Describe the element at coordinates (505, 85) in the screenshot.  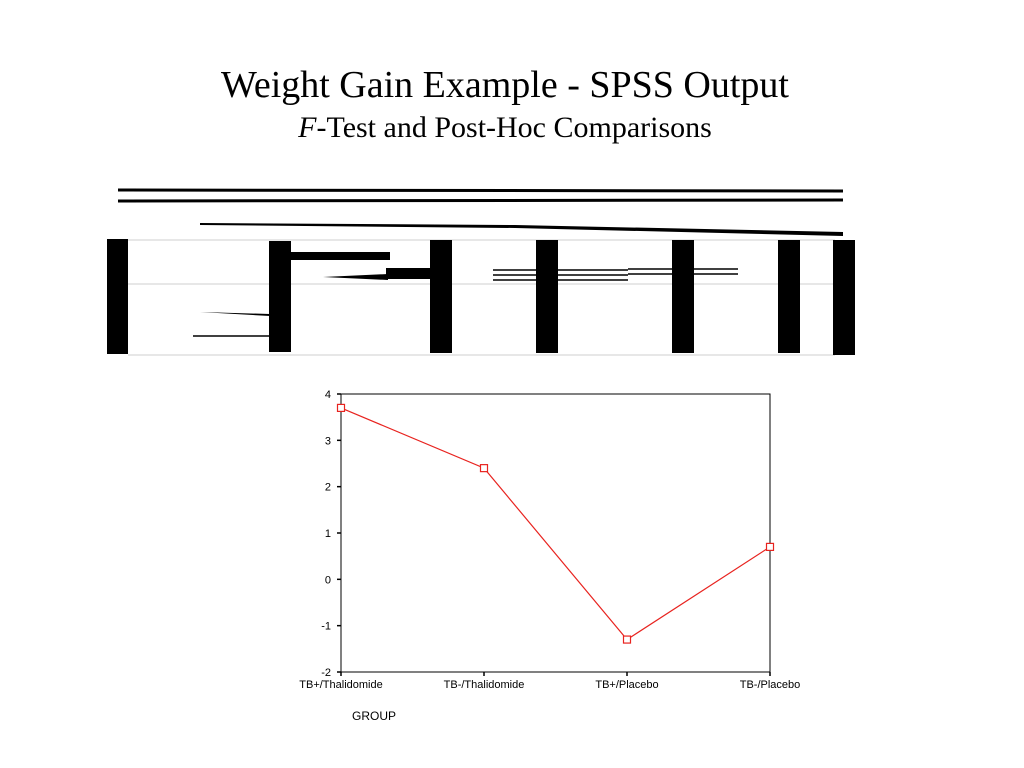
I see `slide-title: Weight Gain Example - SPSS Output` at that location.